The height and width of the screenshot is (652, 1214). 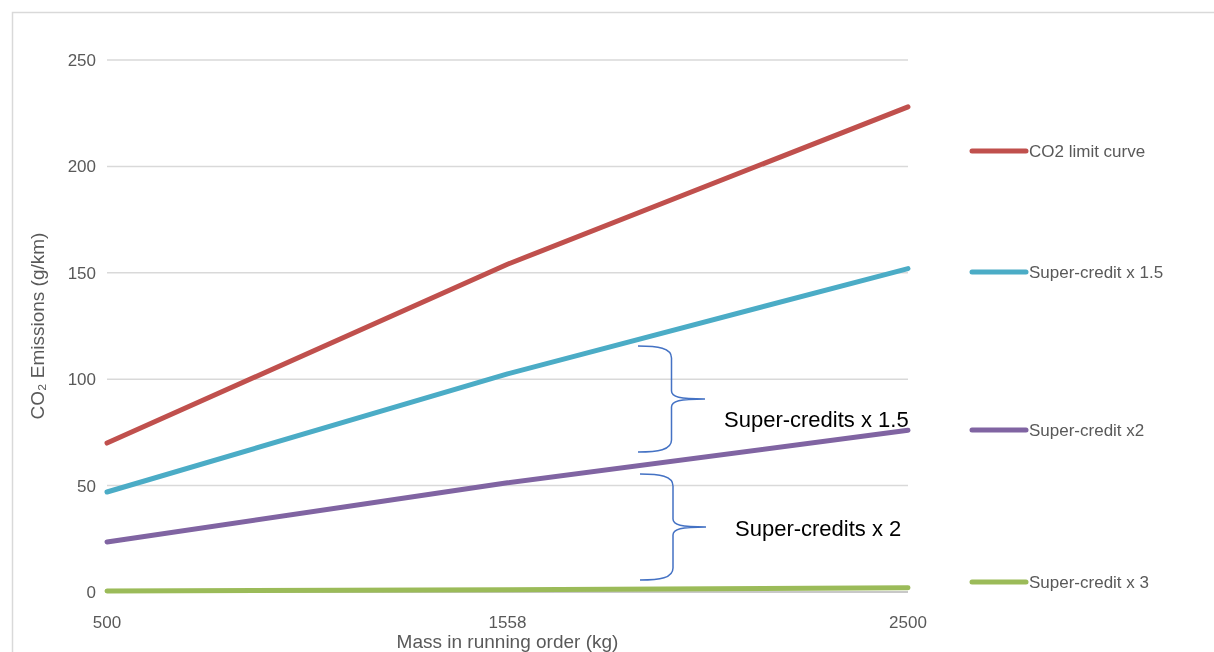 I want to click on y-tick-label: 150, so click(x=81, y=273).